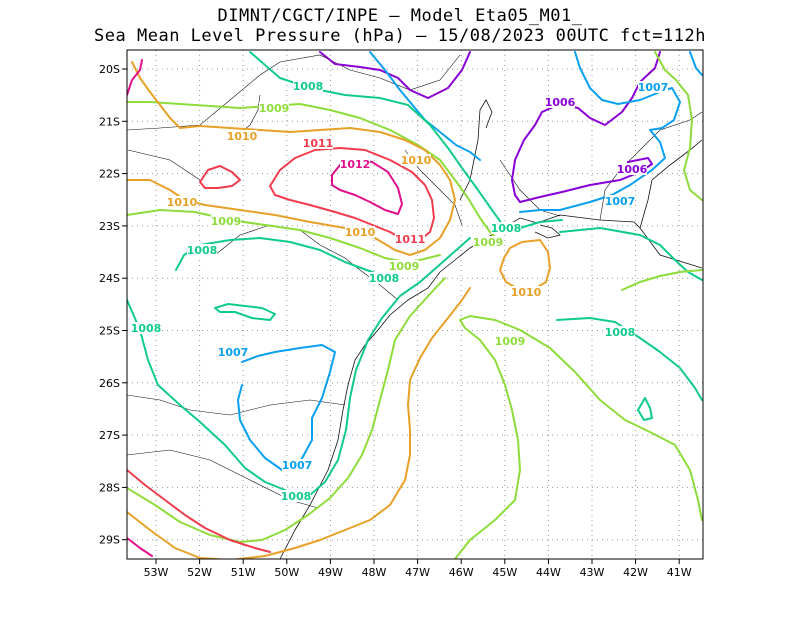  Describe the element at coordinates (156, 572) in the screenshot. I see `lon-tick-label: 53W` at that location.